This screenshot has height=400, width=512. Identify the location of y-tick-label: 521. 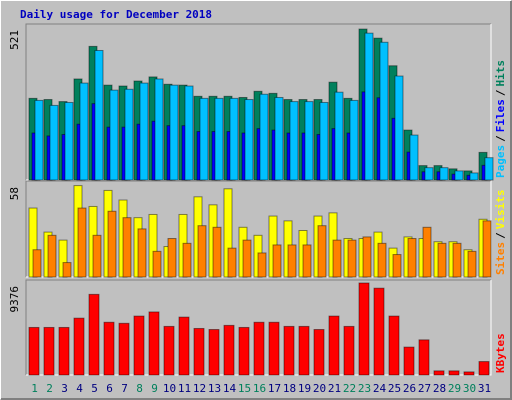
(14, 40).